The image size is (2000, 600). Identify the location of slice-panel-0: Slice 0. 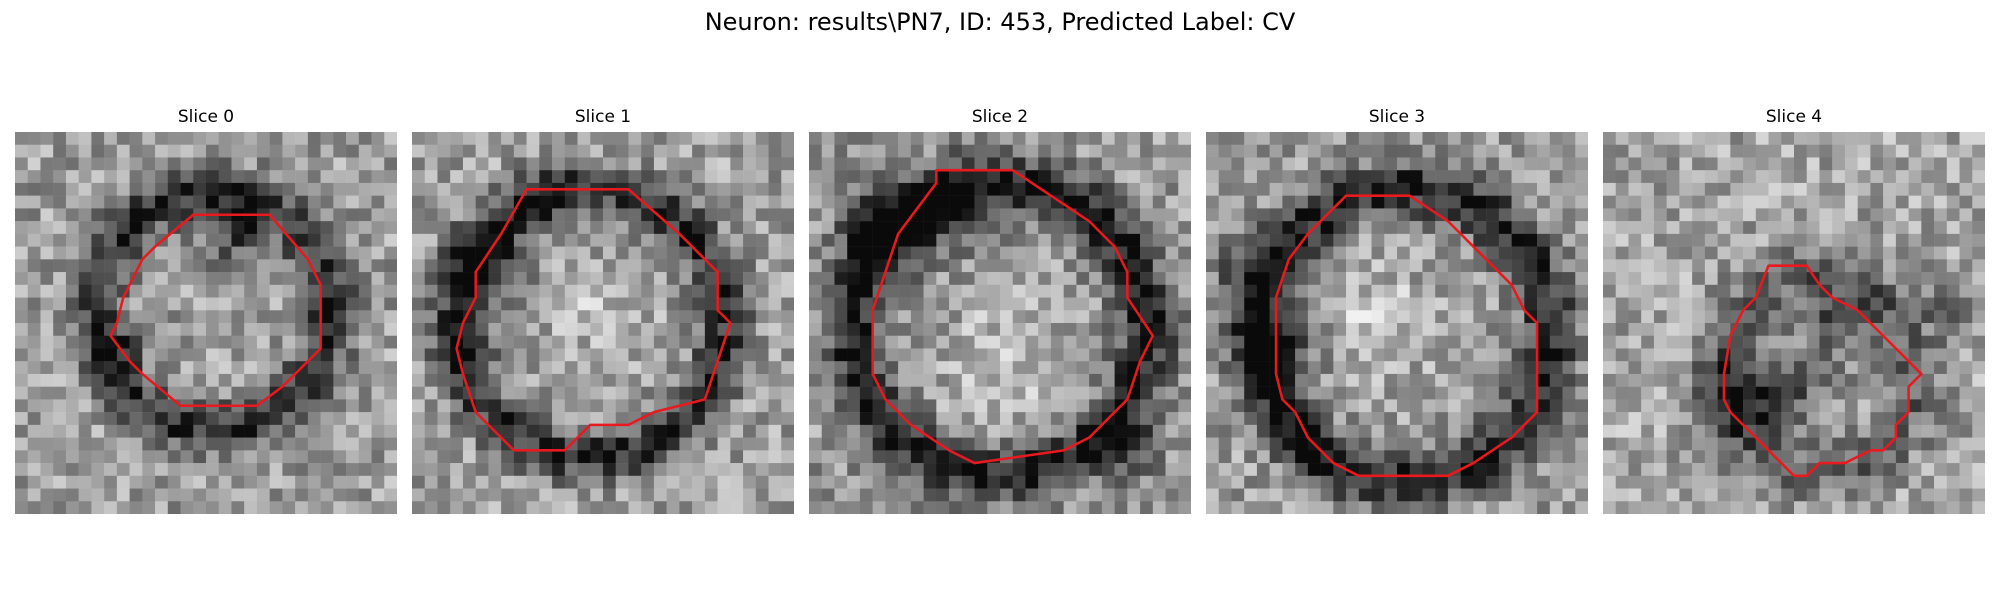
(206, 310).